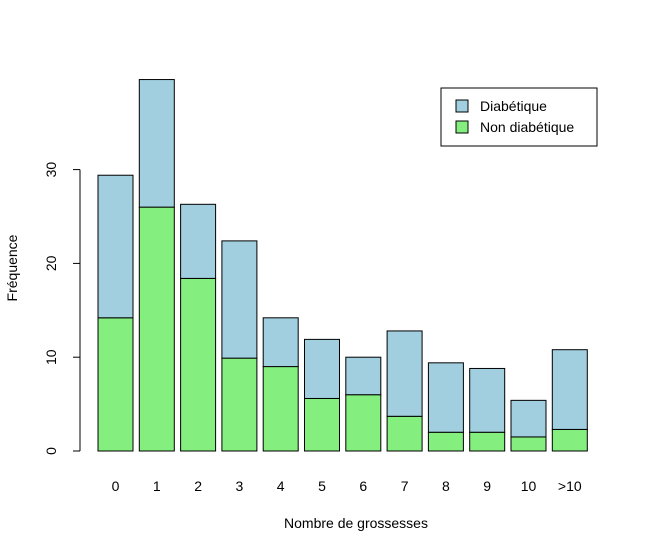 The width and height of the screenshot is (646, 553). I want to click on legend-swatch-diabetique, so click(462, 106).